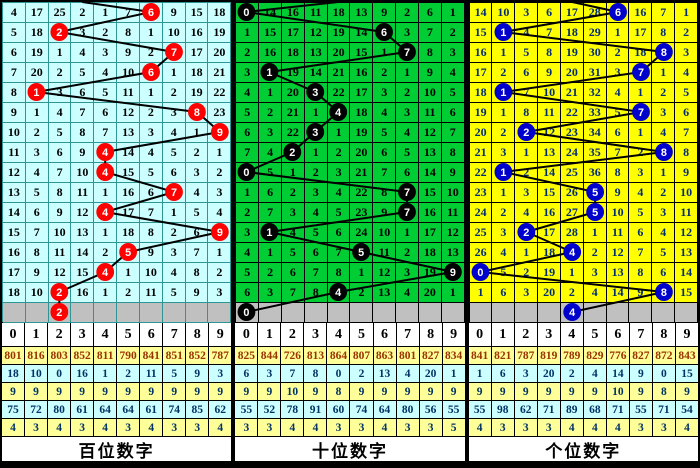  Describe the element at coordinates (663, 409) in the screenshot. I see `stat-cell-row3: 71` at that location.